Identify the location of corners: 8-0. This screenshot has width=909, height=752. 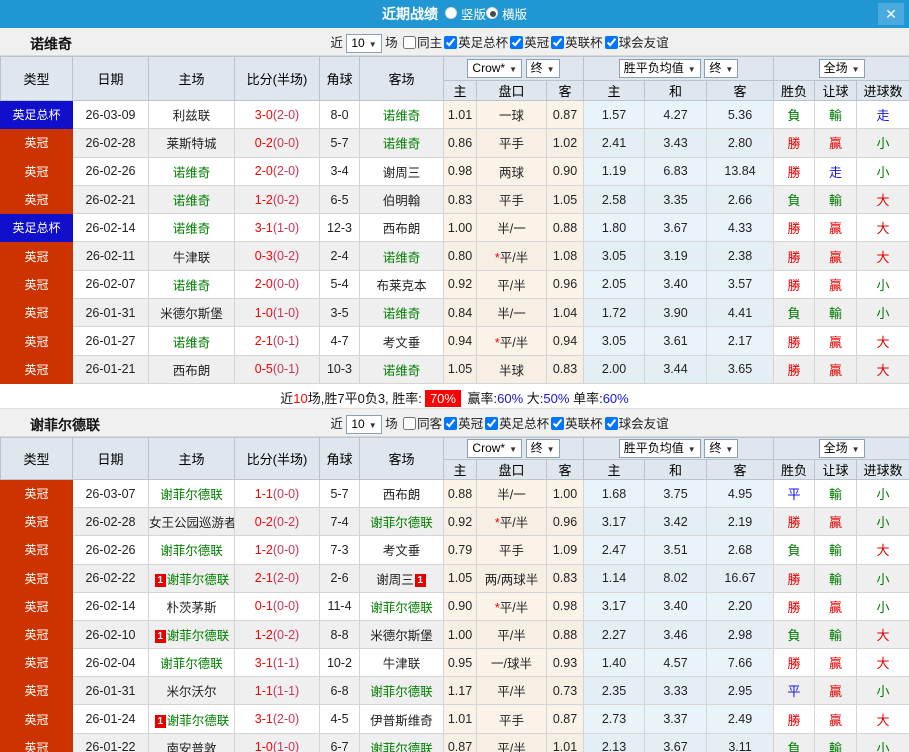
(339, 114).